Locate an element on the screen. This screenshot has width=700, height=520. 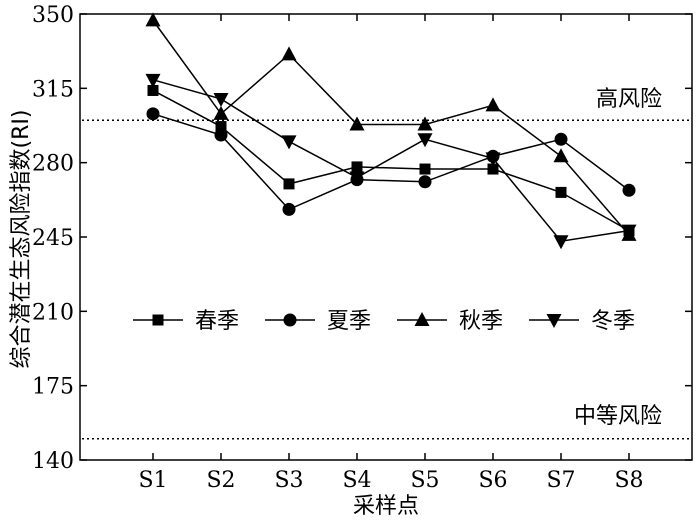
x-tick-label: S1 is located at coordinates (152, 480).